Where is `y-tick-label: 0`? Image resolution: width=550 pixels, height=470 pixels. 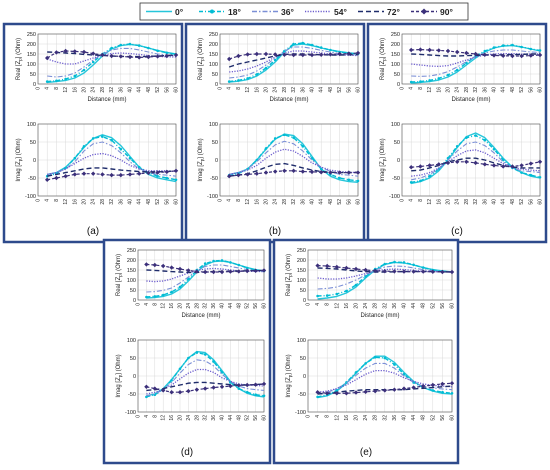
y-tick-label: 0 is located at coordinates (304, 377).